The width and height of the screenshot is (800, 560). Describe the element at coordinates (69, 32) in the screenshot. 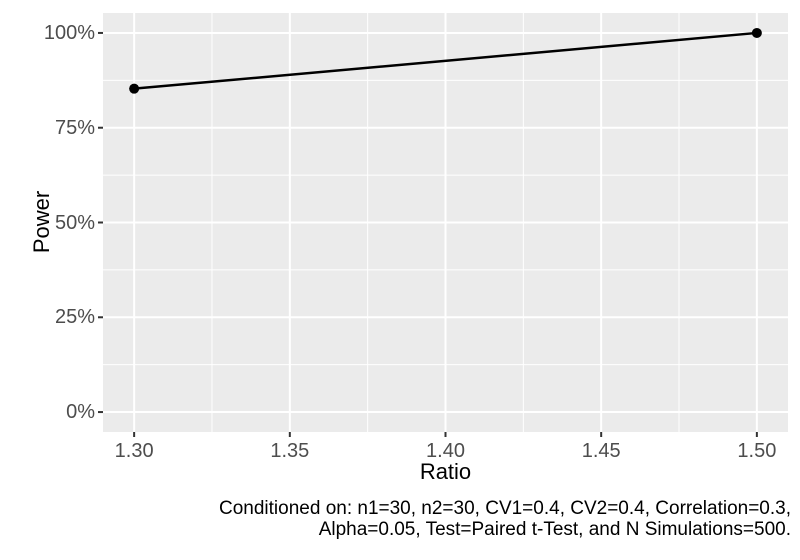

I see `y-tick-label: 100%` at that location.